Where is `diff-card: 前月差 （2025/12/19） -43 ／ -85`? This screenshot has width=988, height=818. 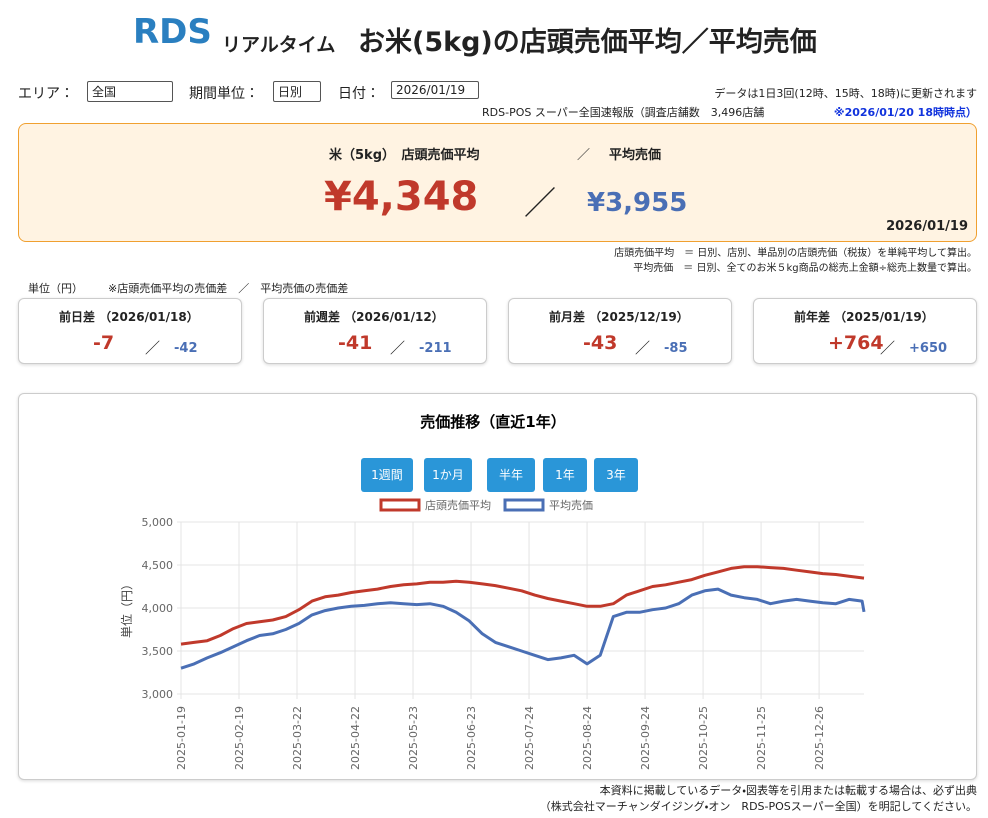 diff-card: 前月差 （2025/12/19） -43 ／ -85 is located at coordinates (620, 331).